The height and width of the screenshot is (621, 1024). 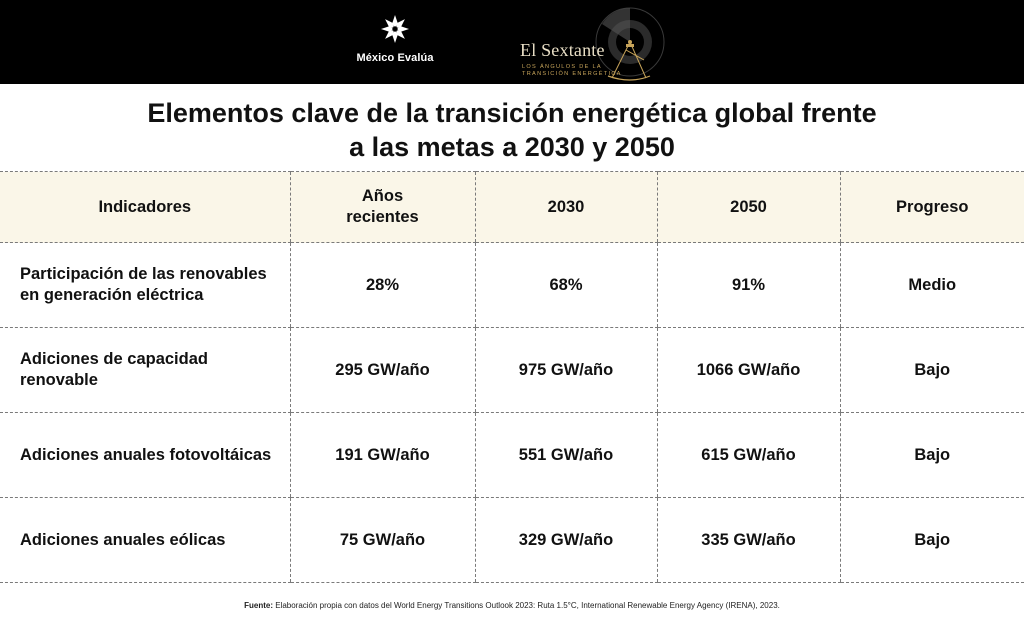 What do you see at coordinates (565, 207) in the screenshot?
I see `header-2030: 2030` at bounding box center [565, 207].